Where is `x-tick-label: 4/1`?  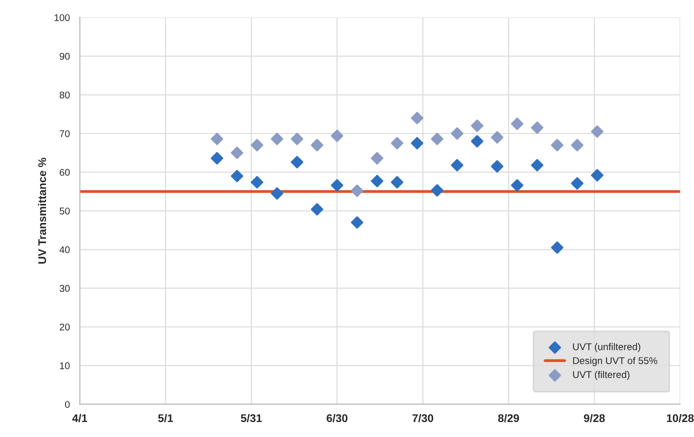
x-tick-label: 4/1 is located at coordinates (80, 418).